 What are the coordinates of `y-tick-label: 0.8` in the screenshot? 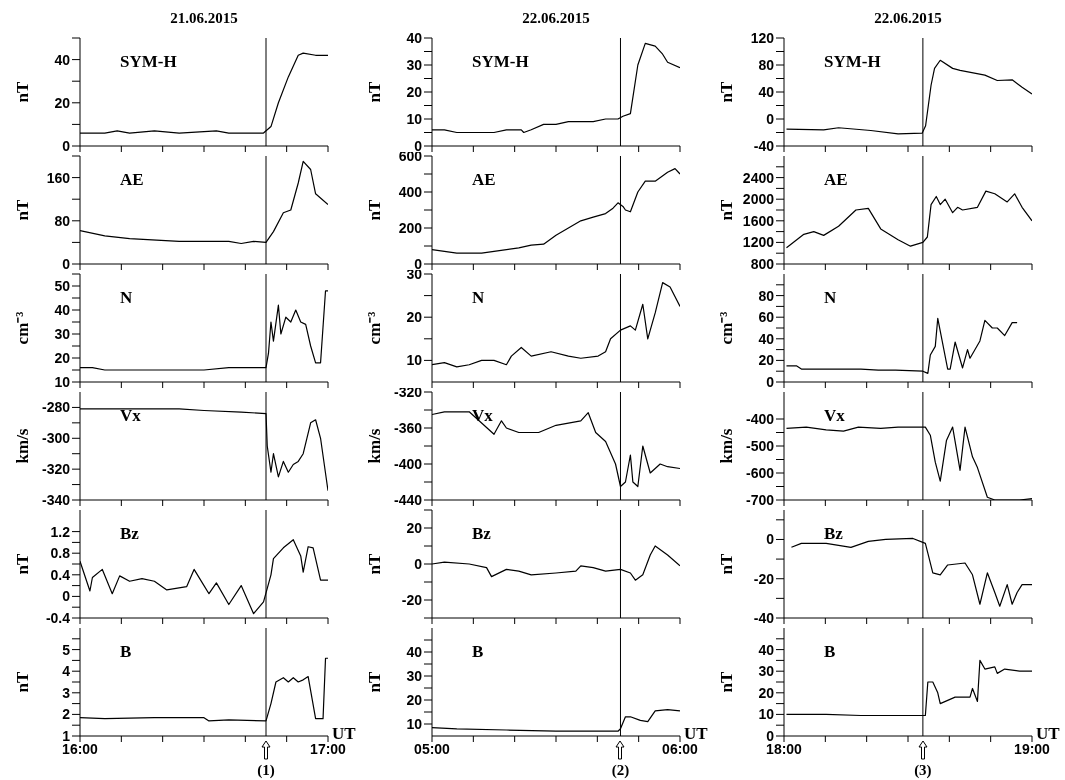 It's located at (60, 553).